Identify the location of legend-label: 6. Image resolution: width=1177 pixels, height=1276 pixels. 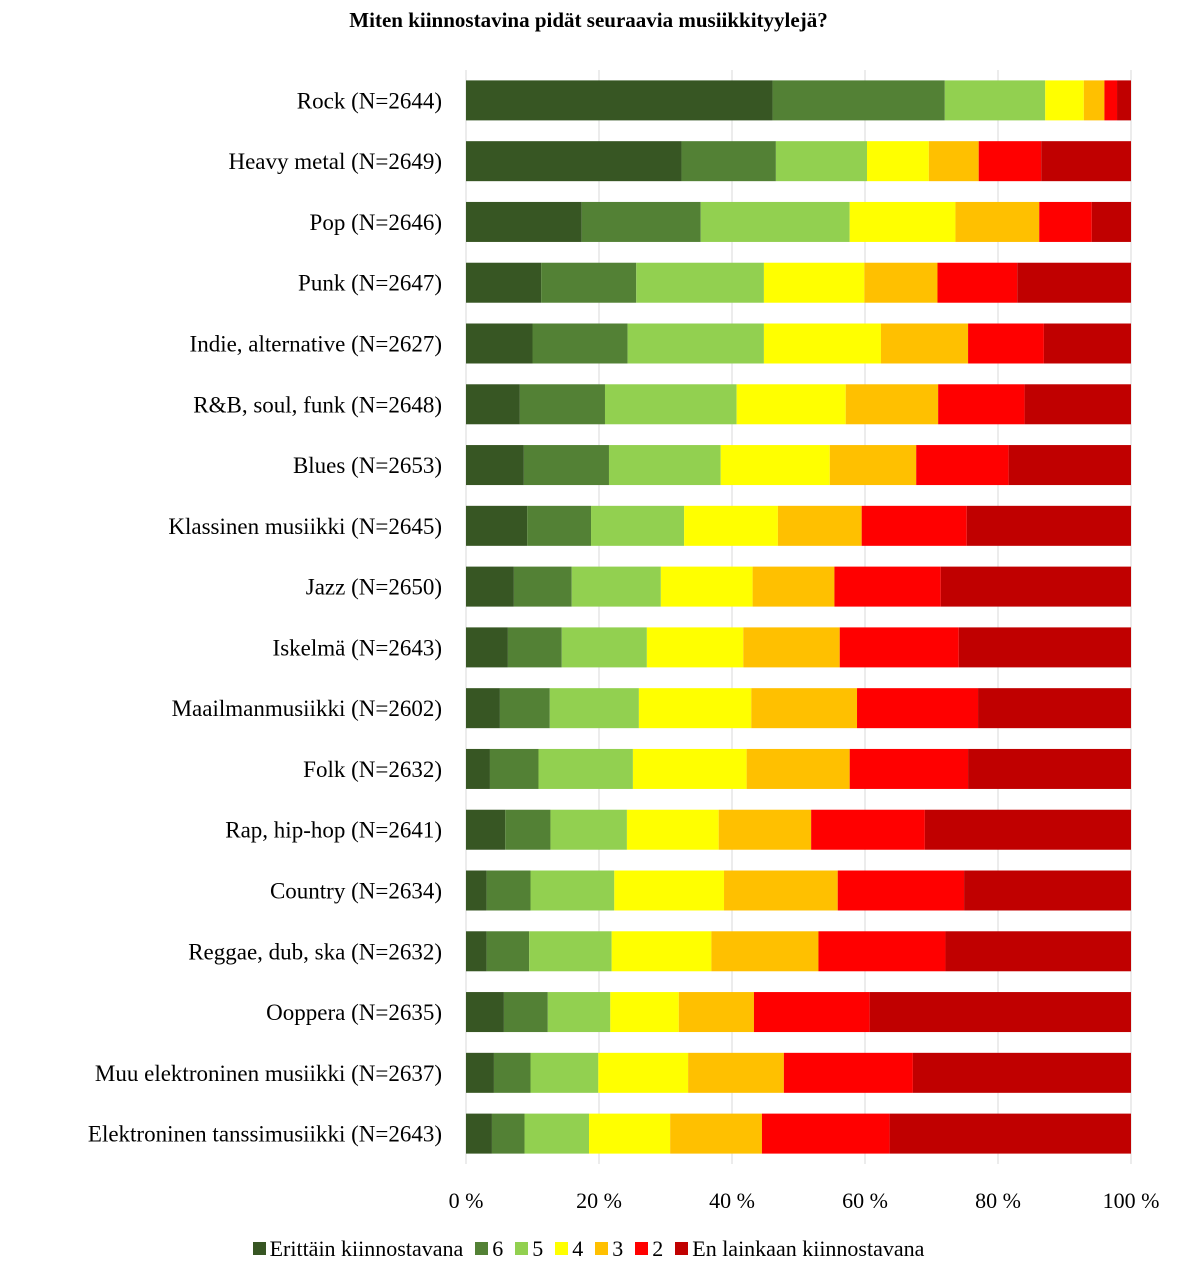
(498, 1248).